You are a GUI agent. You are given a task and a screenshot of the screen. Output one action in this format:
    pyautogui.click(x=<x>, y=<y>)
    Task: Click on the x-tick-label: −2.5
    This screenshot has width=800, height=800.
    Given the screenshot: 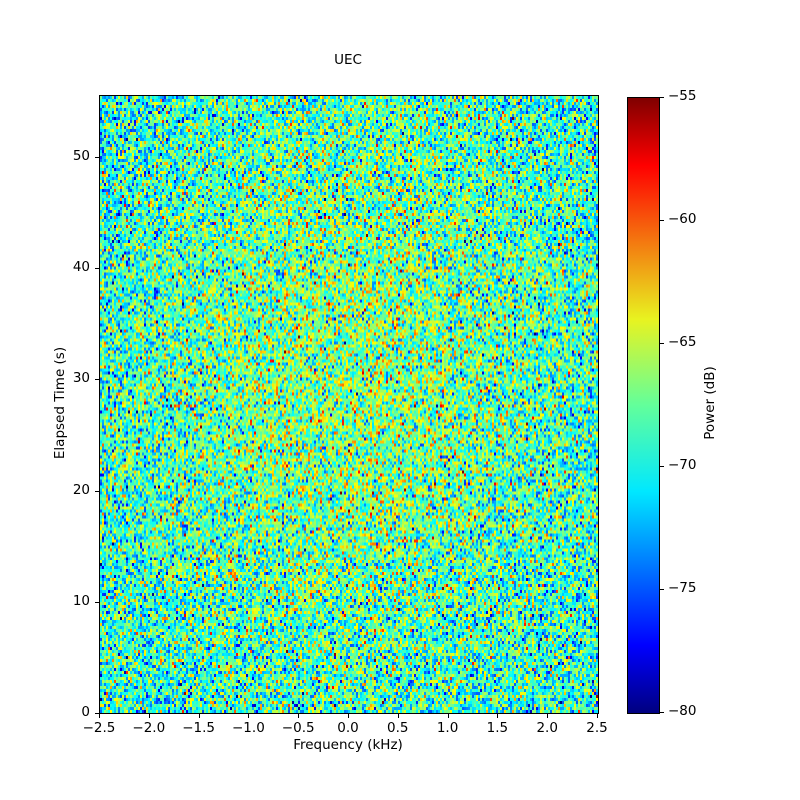 What is the action you would take?
    pyautogui.click(x=99, y=728)
    